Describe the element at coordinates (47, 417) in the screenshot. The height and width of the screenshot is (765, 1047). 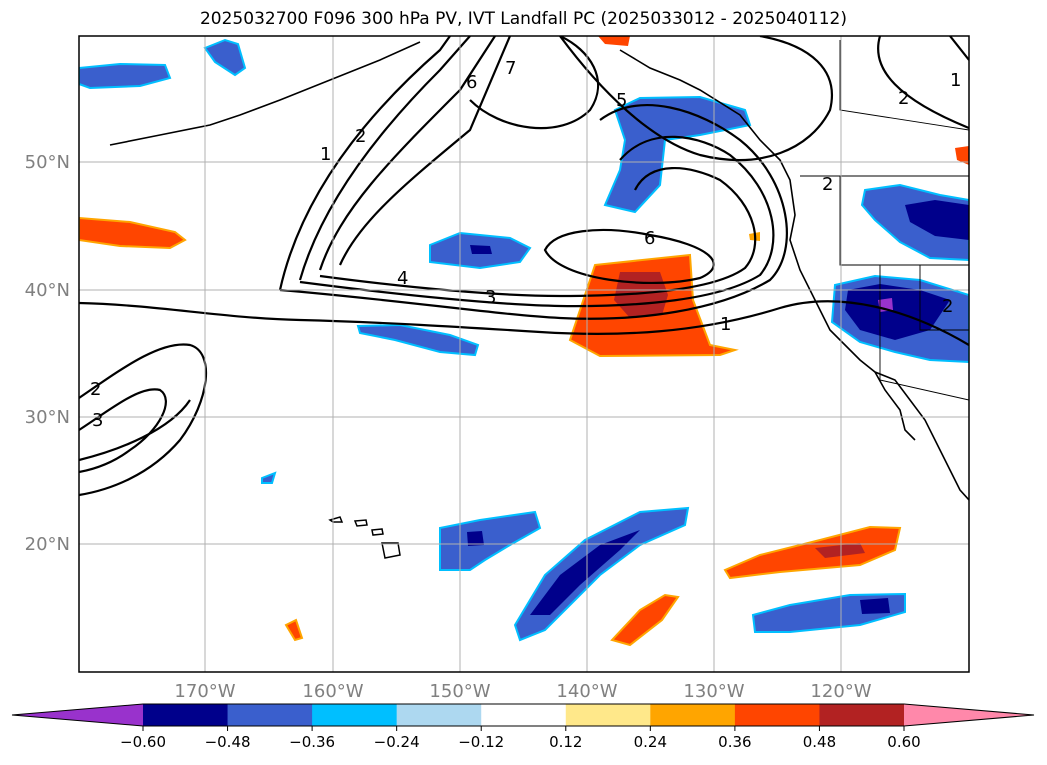
I see `lat-label: 30°N` at that location.